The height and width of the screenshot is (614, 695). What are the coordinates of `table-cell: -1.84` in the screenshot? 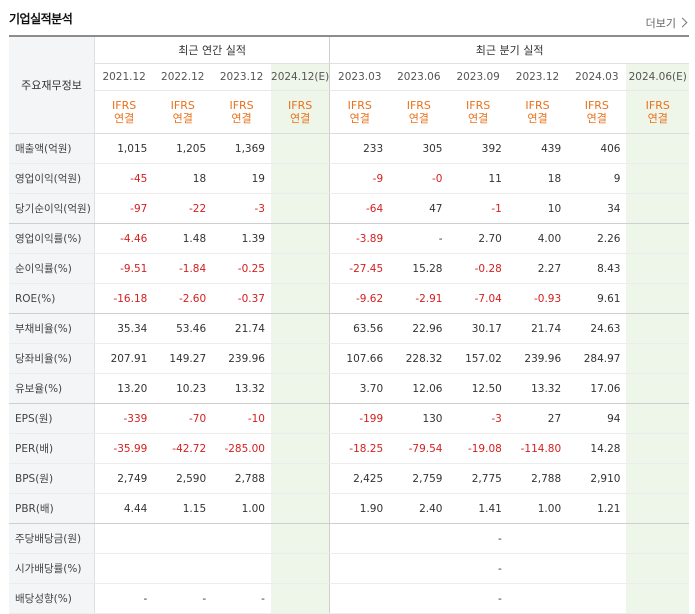 It's located at (183, 268).